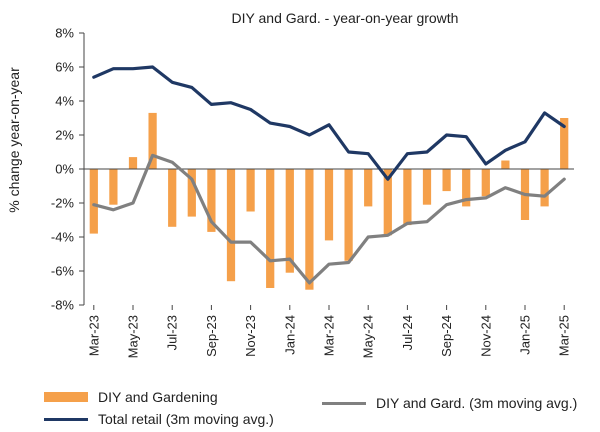 This screenshot has width=600, height=432. I want to click on legend-swatch-bar, so click(66, 397).